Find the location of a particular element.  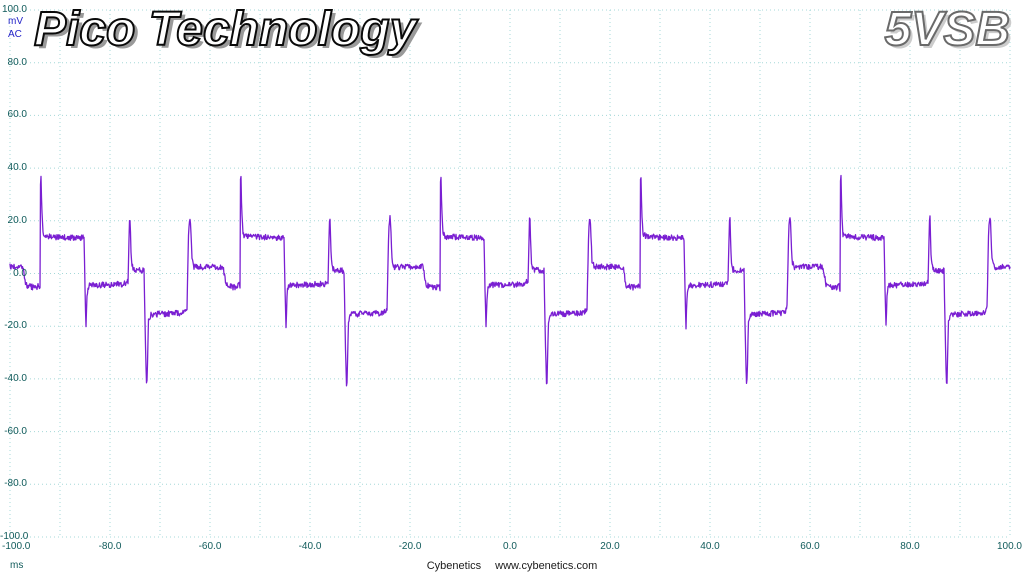

footer: Cybenetics www.cybenetics.com is located at coordinates (512, 566).